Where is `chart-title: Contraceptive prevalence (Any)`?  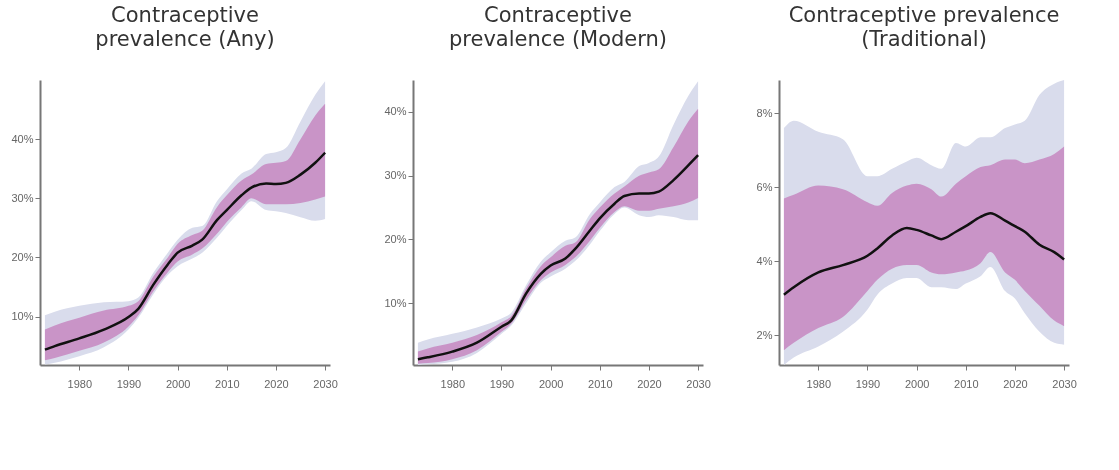
chart-title: Contraceptive prevalence (Any) is located at coordinates (185, 27).